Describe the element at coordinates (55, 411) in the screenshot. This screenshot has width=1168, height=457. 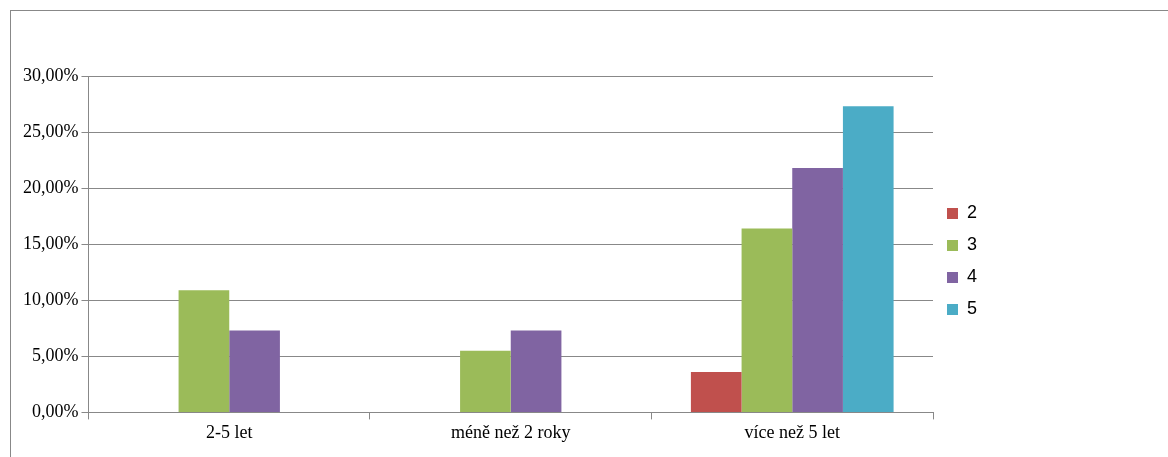
I see `y-tick-label: 0,00%` at that location.